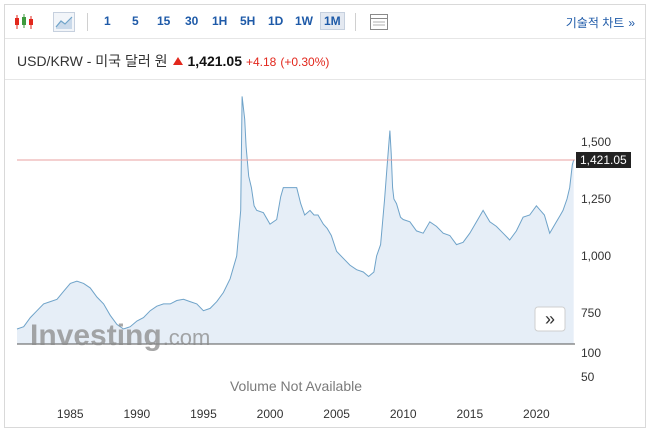 The height and width of the screenshot is (431, 650). What do you see at coordinates (107, 21) in the screenshot?
I see `timeframe-1: 1` at bounding box center [107, 21].